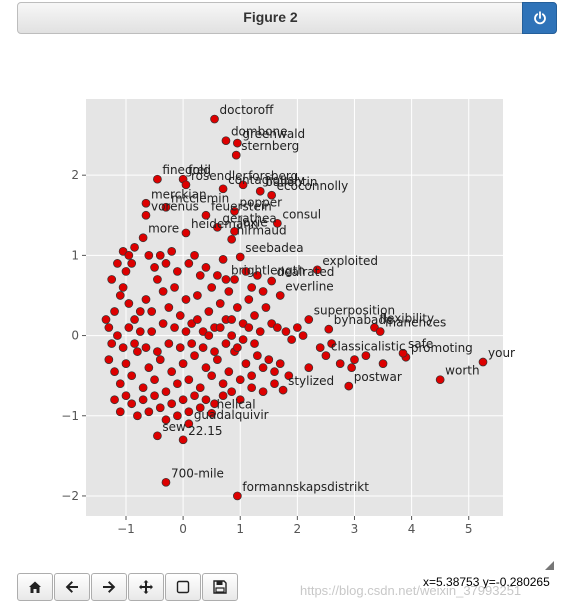 The image size is (575, 609). I want to click on point-label: hirmaud, so click(262, 230).